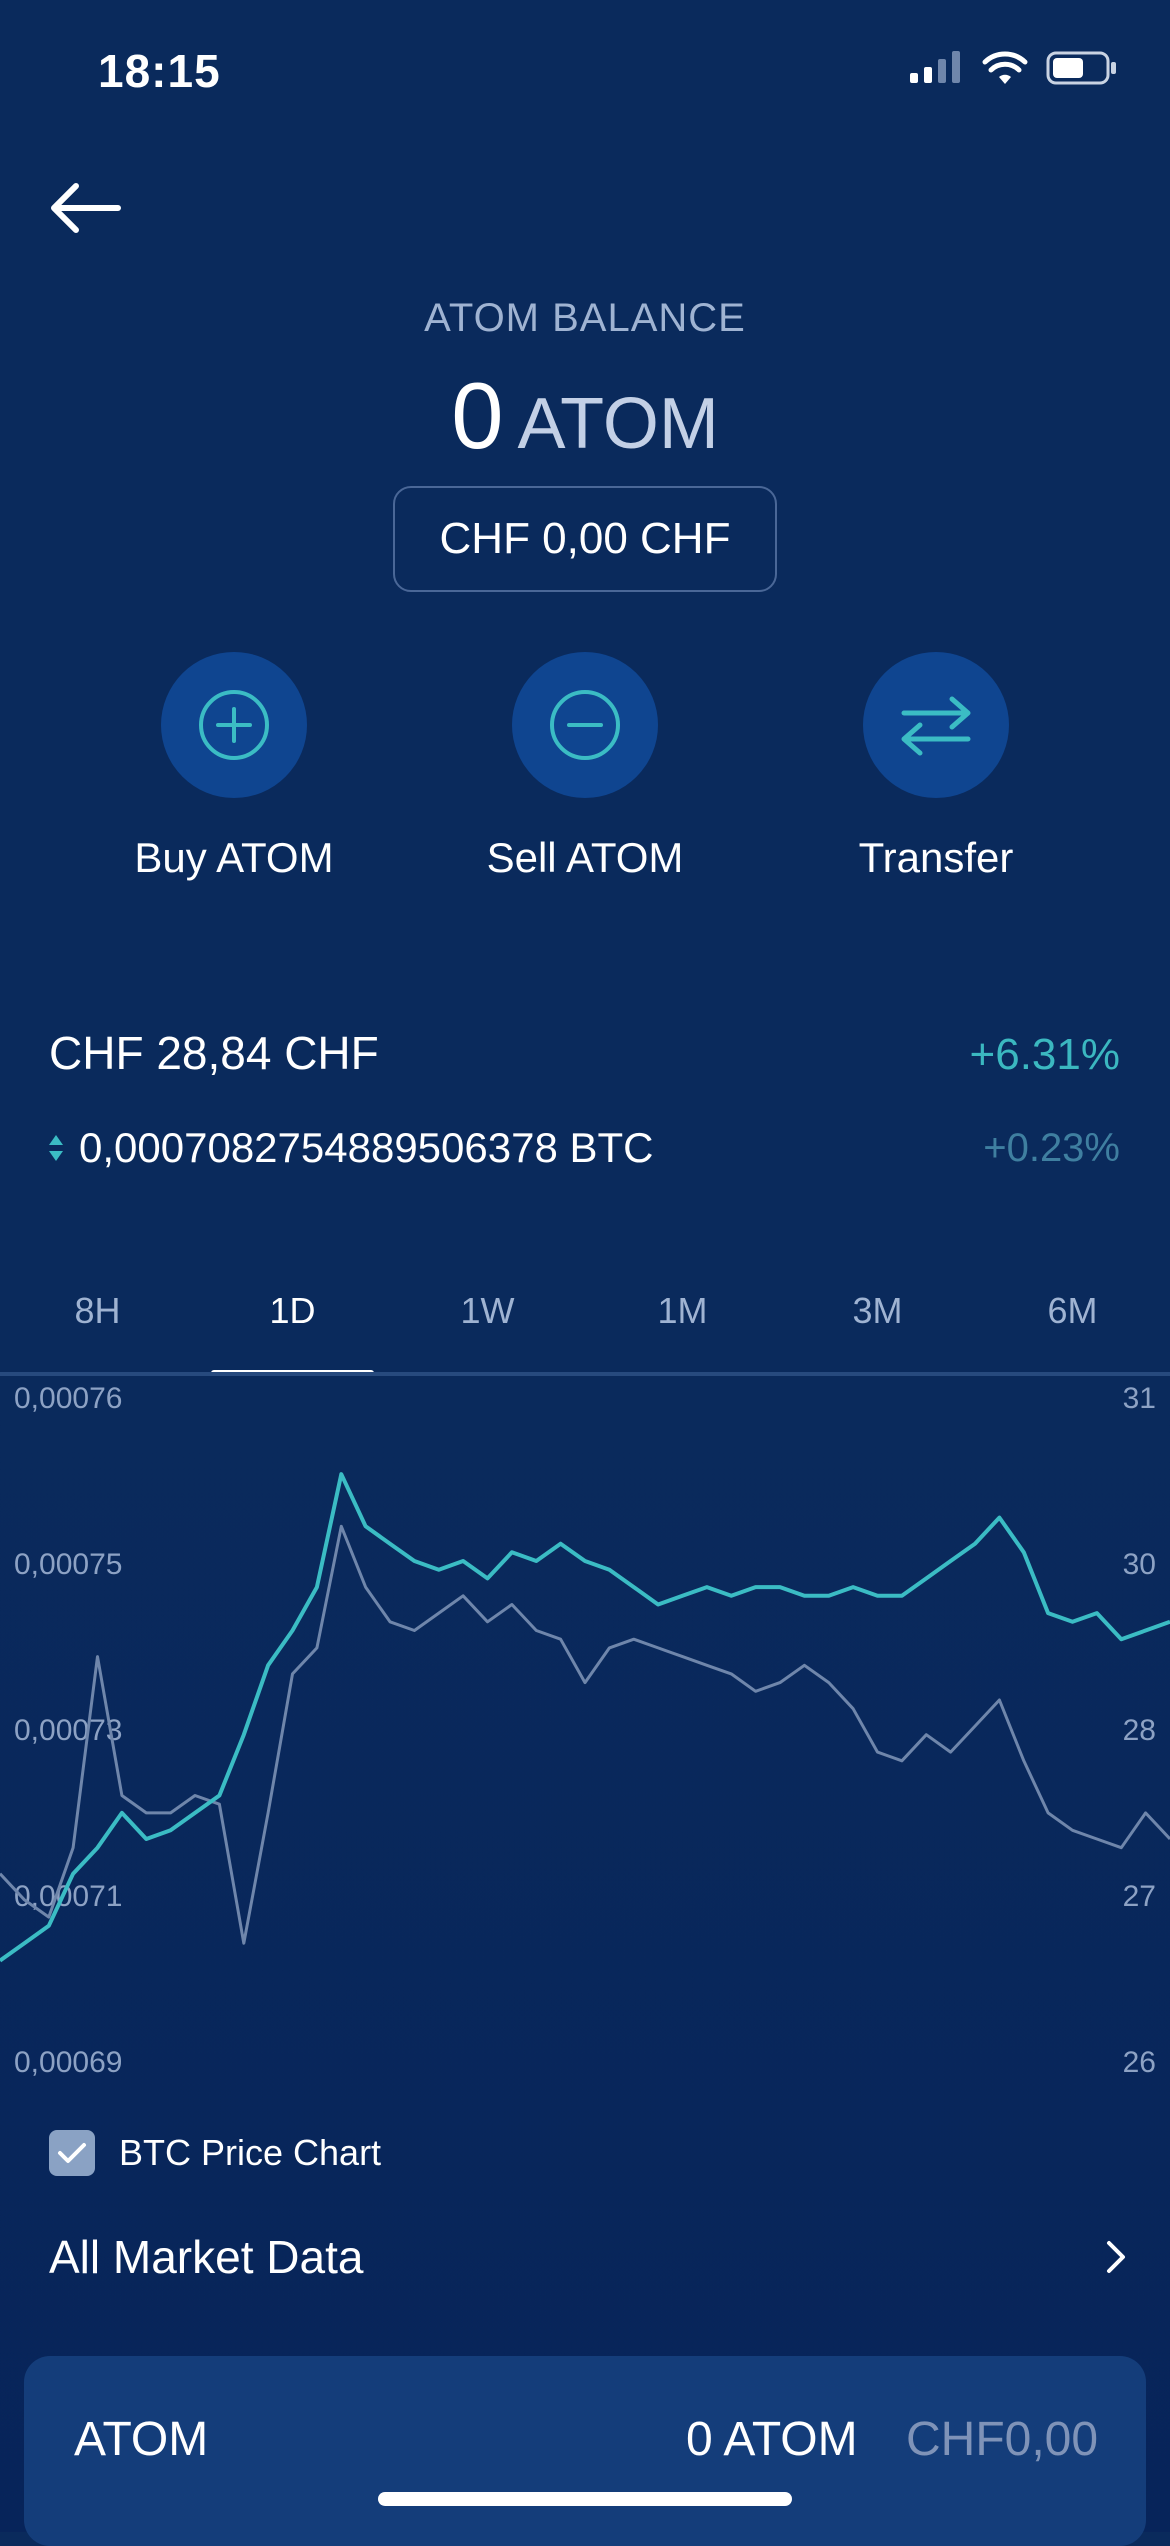  I want to click on battery-icon, so click(1081, 68).